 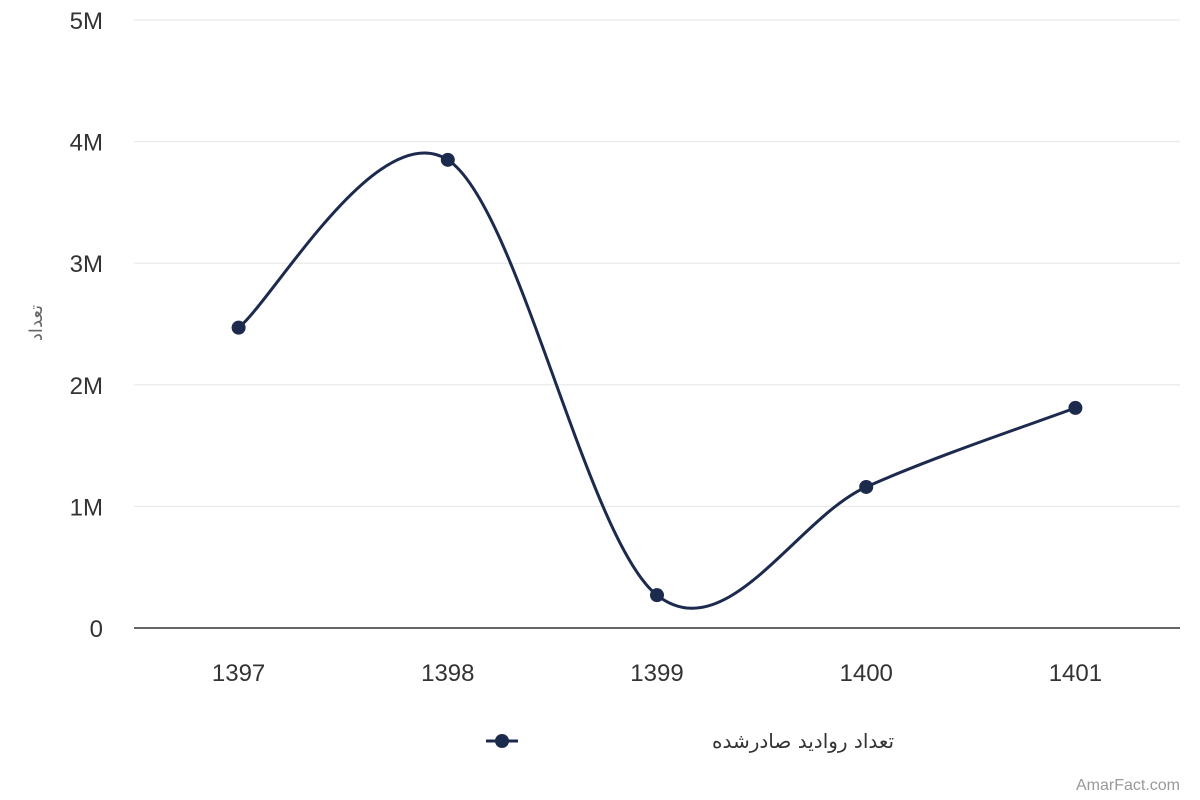 I want to click on y-tick-label-5: 5M, so click(x=86, y=21).